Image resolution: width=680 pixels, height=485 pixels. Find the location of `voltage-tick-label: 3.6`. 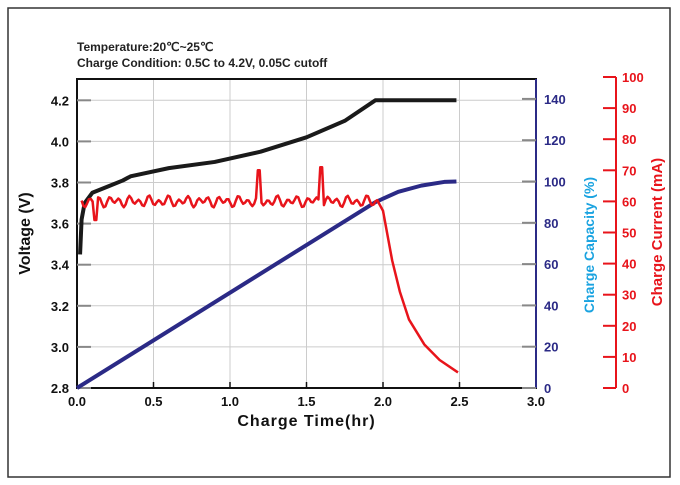

voltage-tick-label: 3.6 is located at coordinates (60, 224).